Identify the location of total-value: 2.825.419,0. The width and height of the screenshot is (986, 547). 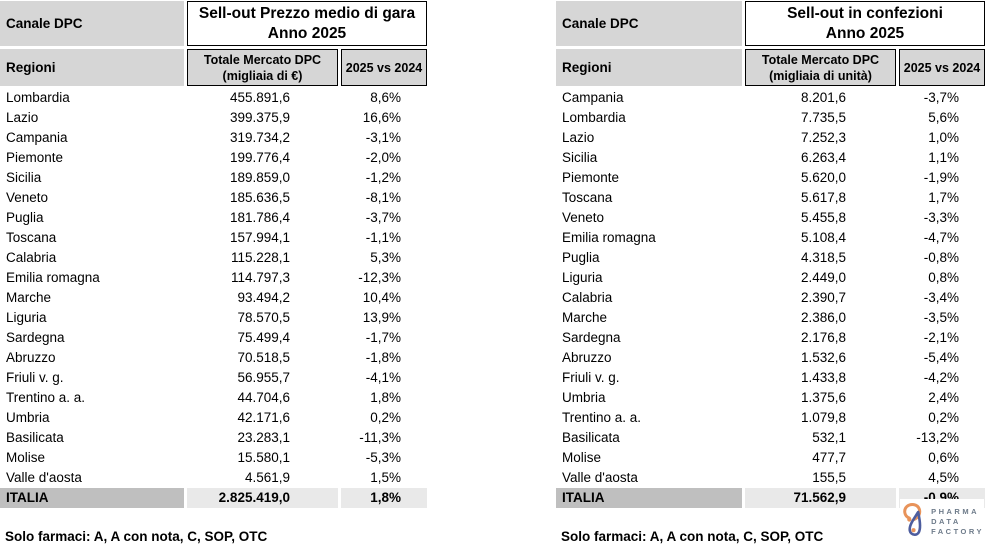
(262, 498).